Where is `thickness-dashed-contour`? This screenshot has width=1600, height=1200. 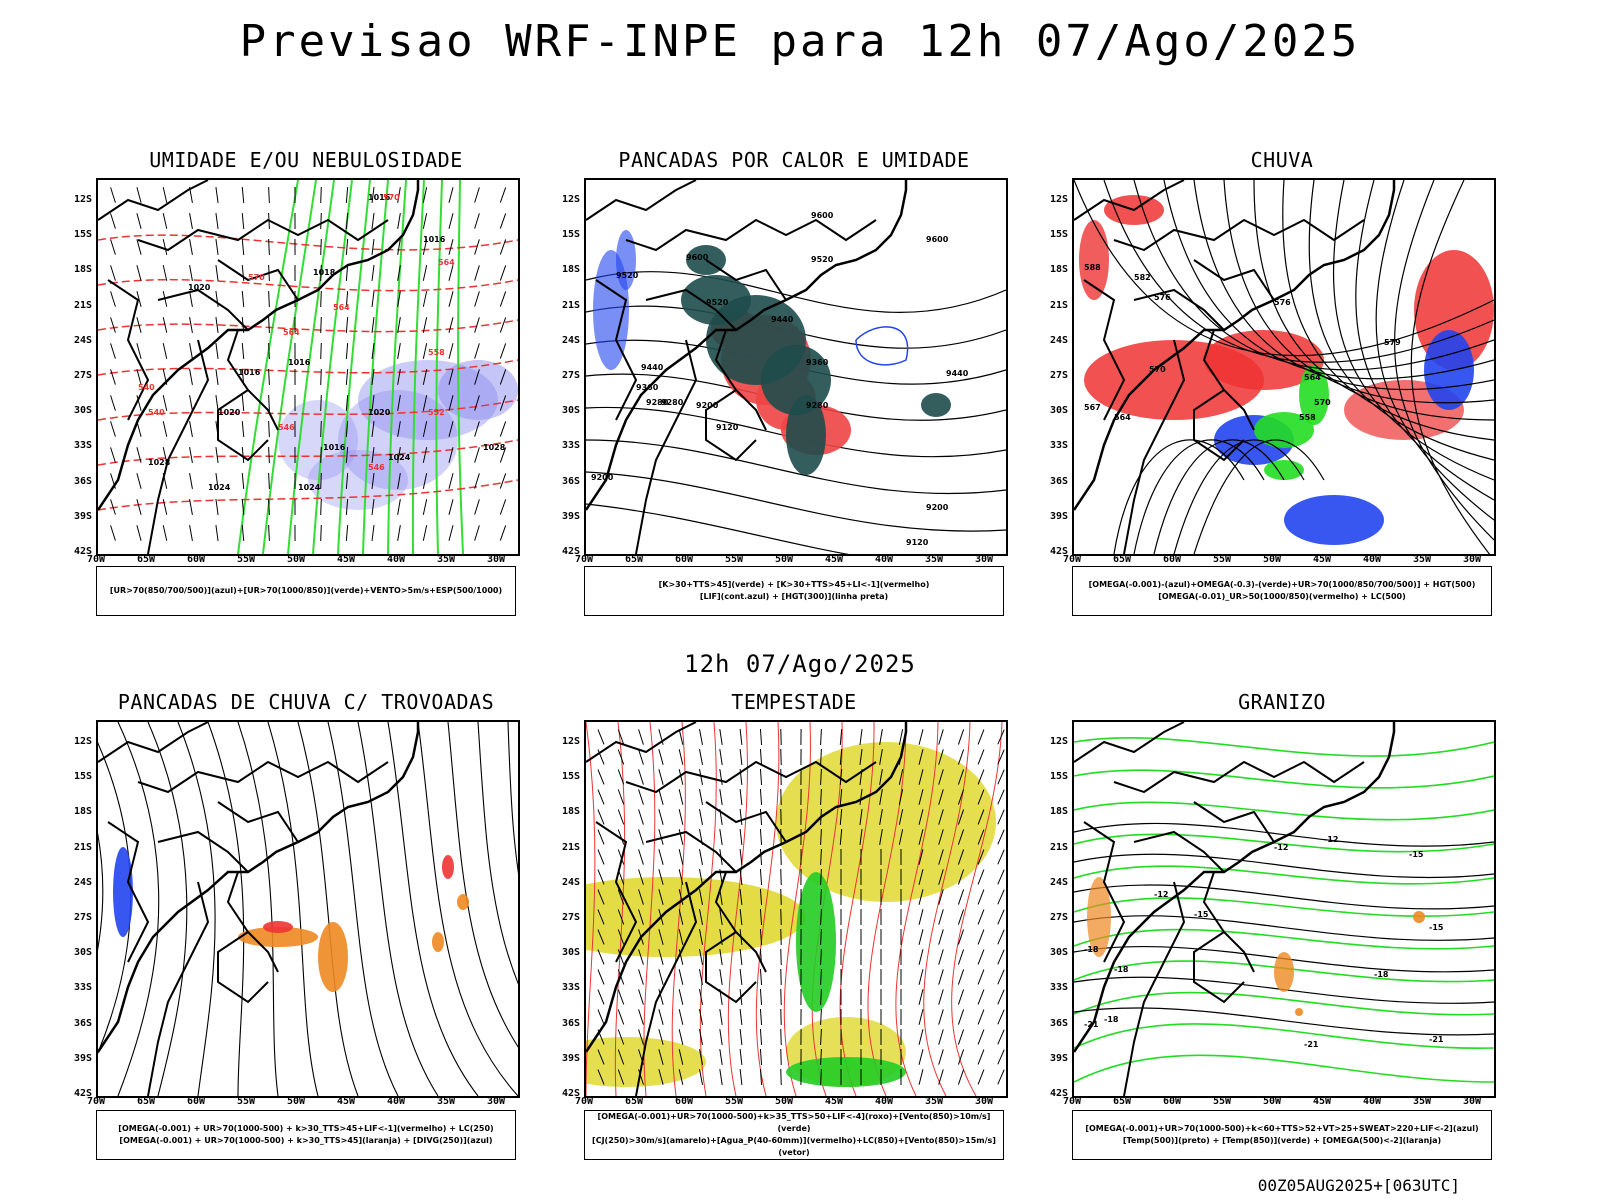 thickness-dashed-contour is located at coordinates (308, 452).